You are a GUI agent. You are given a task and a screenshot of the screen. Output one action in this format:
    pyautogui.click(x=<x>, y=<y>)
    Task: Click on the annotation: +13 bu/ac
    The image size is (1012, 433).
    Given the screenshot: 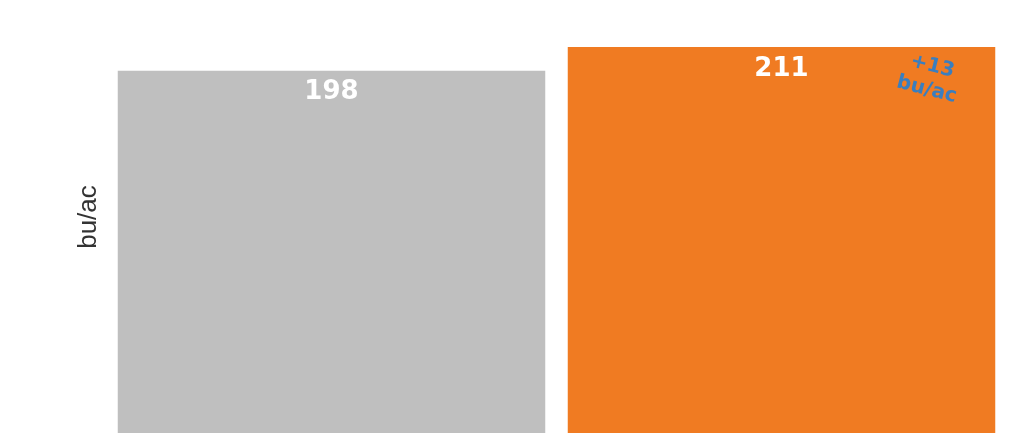 What is the action you would take?
    pyautogui.click(x=927, y=77)
    